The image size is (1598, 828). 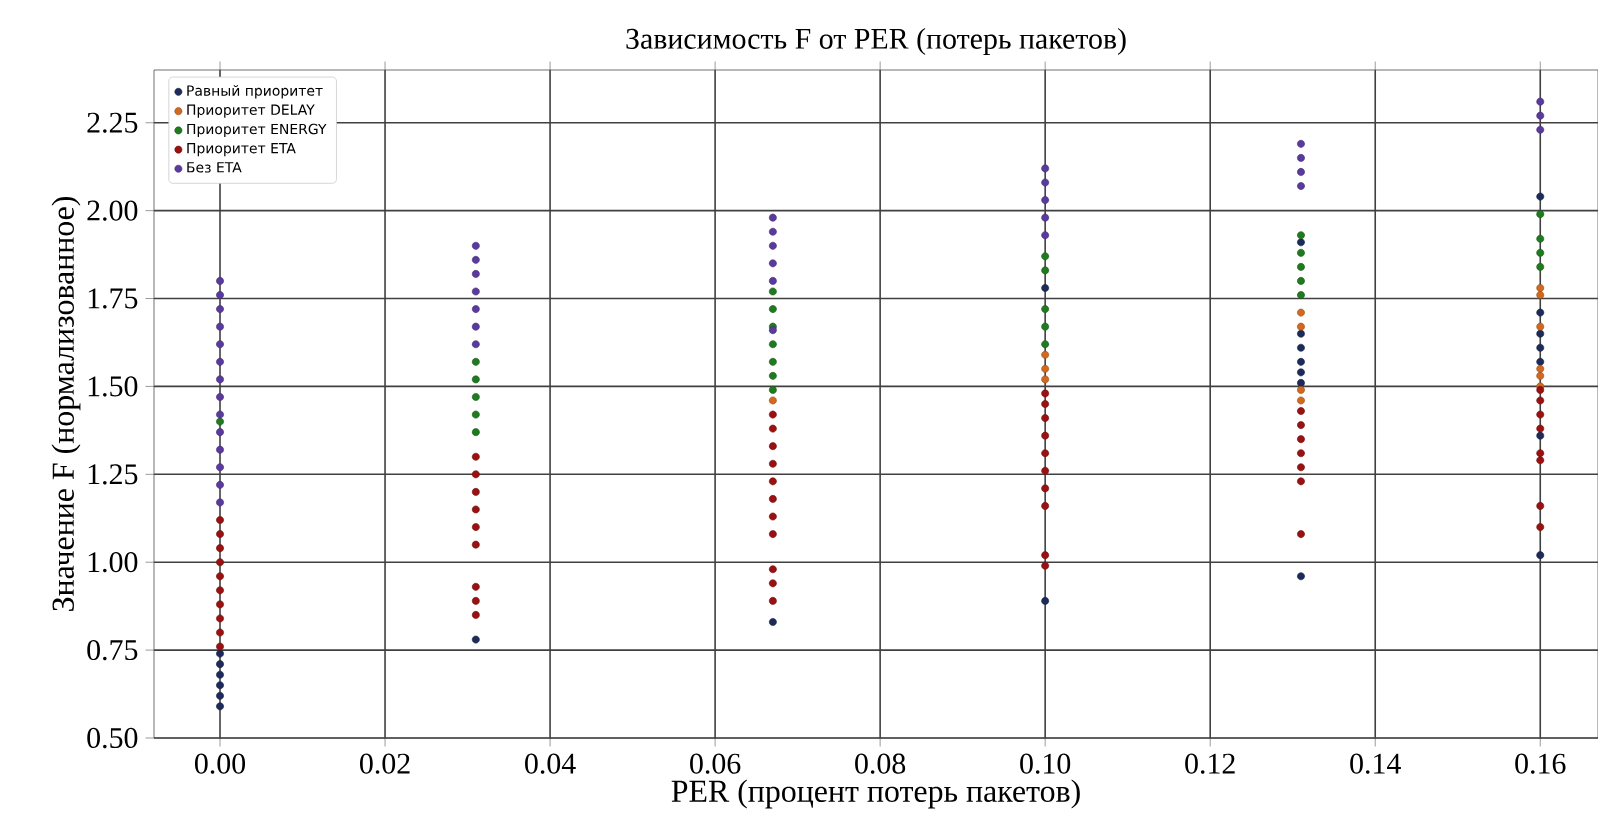 I want to click on y-tick-label: 0.50, so click(x=112, y=738).